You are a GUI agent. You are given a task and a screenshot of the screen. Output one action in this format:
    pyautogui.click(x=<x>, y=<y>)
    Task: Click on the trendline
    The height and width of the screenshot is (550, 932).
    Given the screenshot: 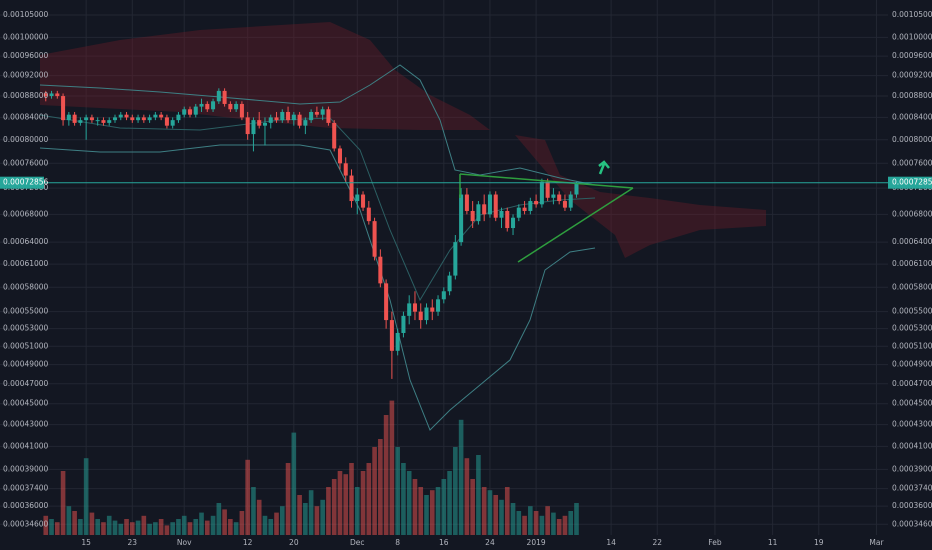 What is the action you would take?
    pyautogui.click(x=575, y=225)
    